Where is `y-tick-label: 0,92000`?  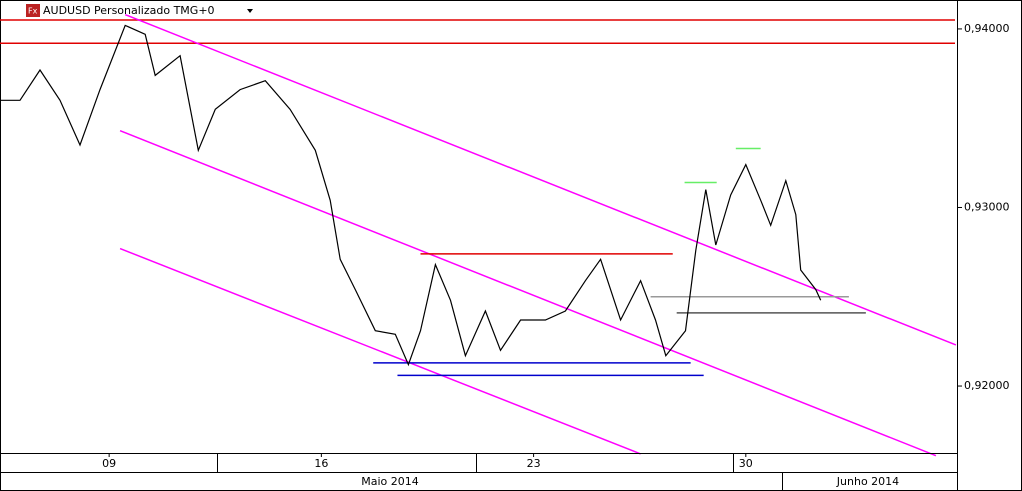
y-tick-label: 0,92000 is located at coordinates (987, 385).